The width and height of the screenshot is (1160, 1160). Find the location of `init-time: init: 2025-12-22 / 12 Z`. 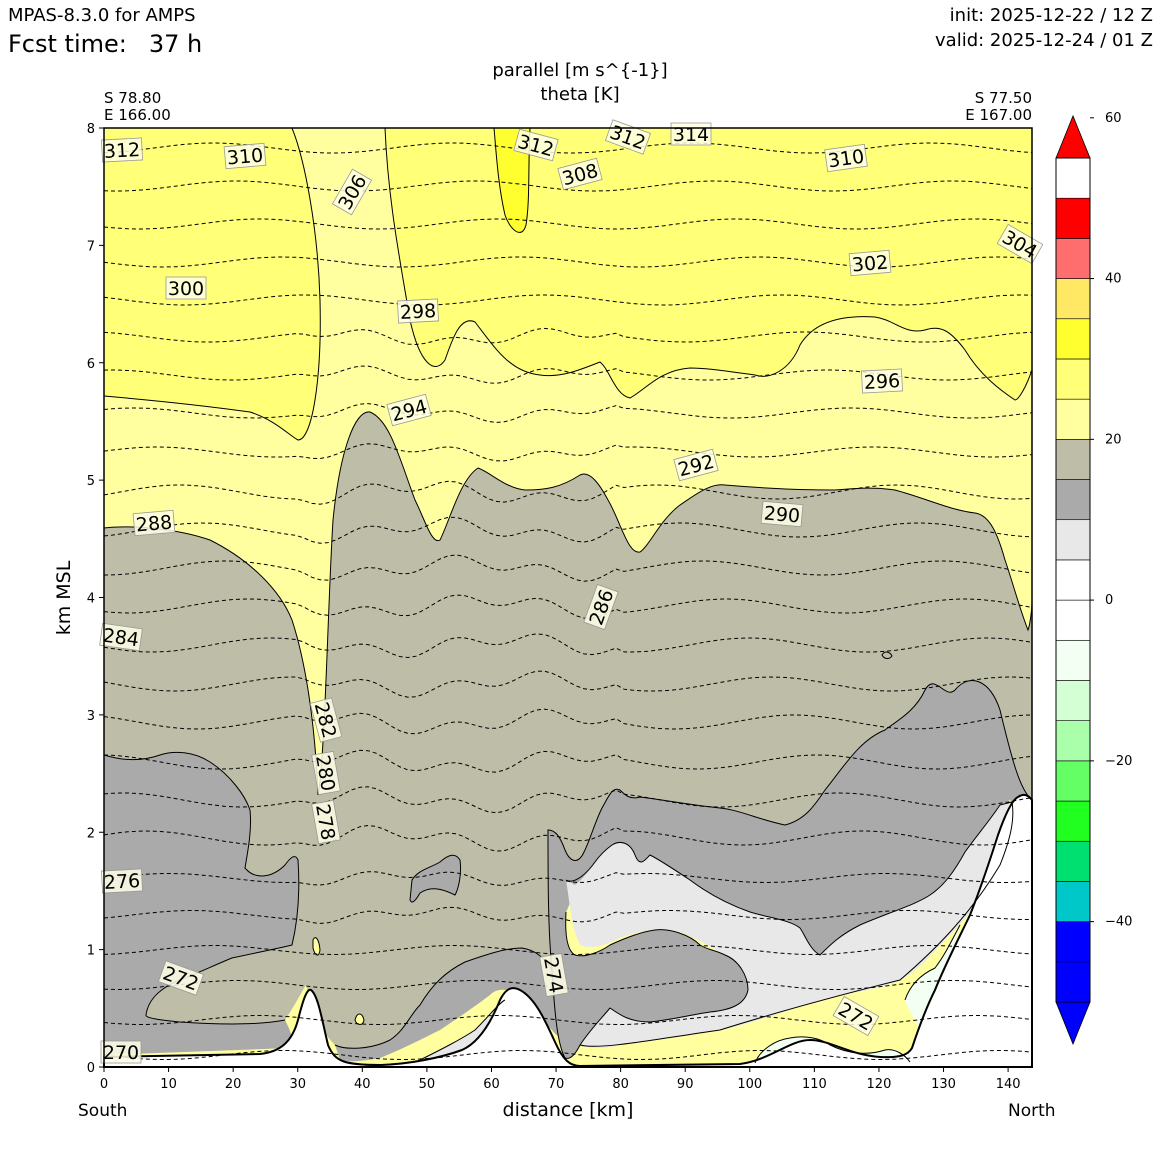

init-time: init: 2025-12-22 / 12 Z is located at coordinates (1051, 15).